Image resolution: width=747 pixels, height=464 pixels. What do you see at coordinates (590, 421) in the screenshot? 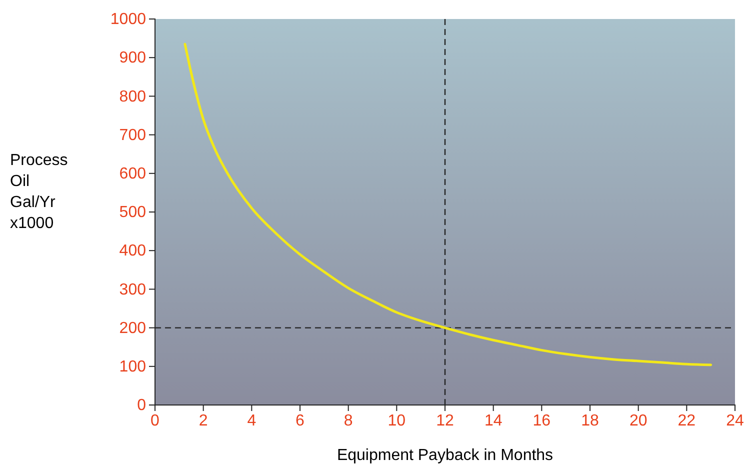
I see `x-tick-label: 18` at bounding box center [590, 421].